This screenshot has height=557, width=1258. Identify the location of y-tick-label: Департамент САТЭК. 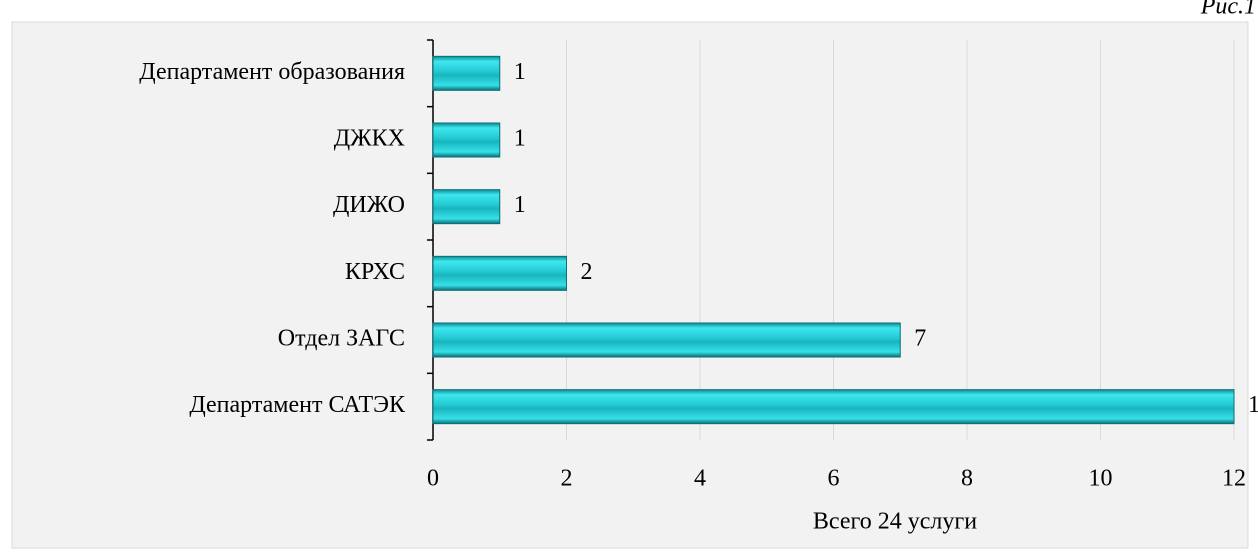
(297, 405).